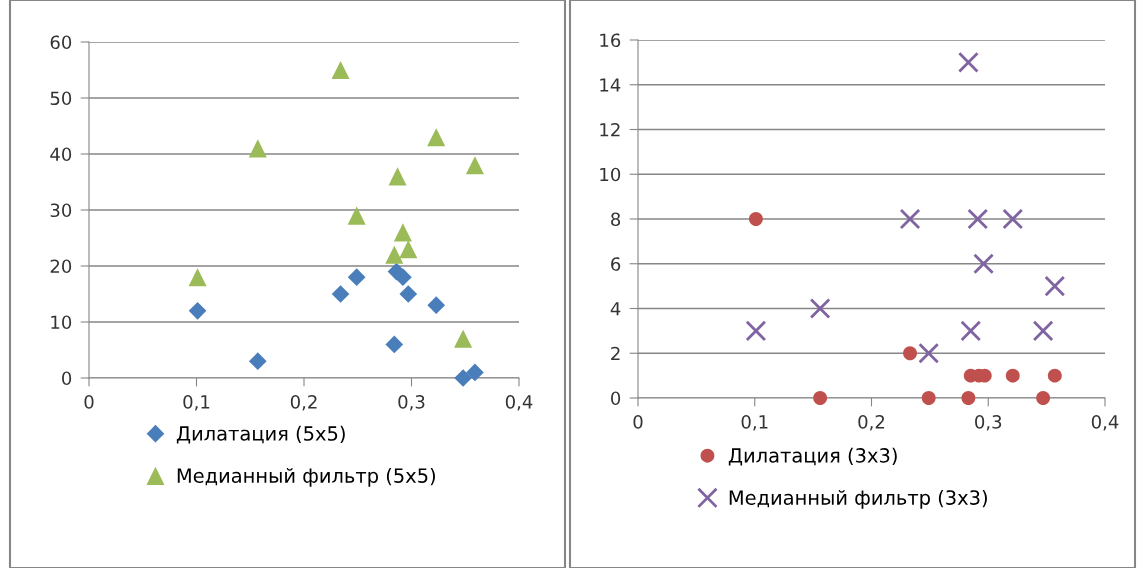 The image size is (1140, 568). Describe the element at coordinates (858, 499) in the screenshot. I see `legend-label: Медианный фильтр (3x3)` at that location.